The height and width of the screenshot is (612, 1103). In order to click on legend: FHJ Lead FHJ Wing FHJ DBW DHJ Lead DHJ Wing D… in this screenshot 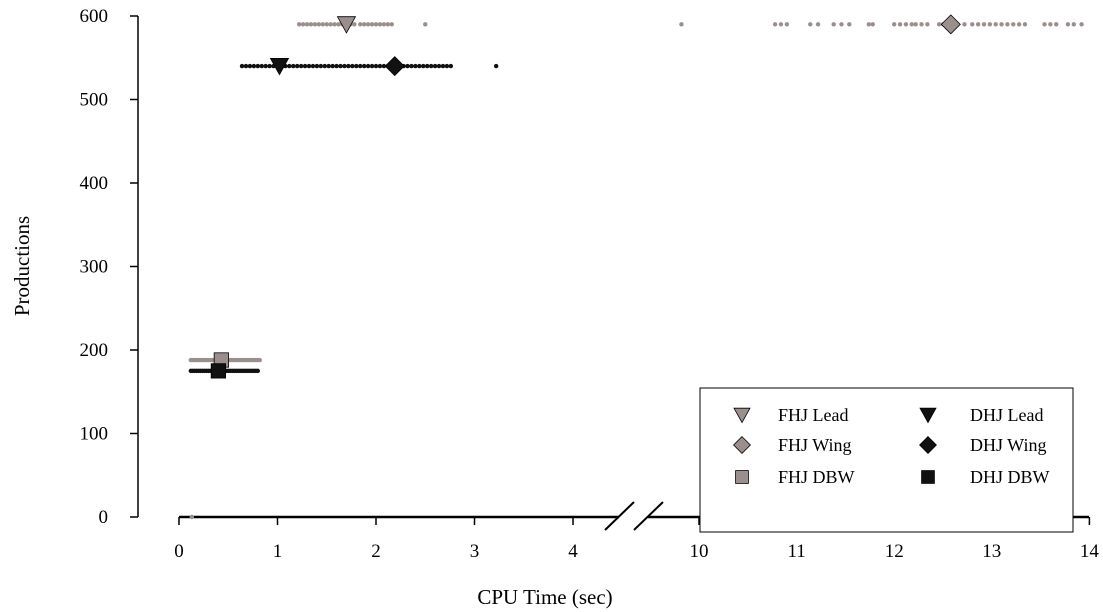, I will do `click(886, 460)`.